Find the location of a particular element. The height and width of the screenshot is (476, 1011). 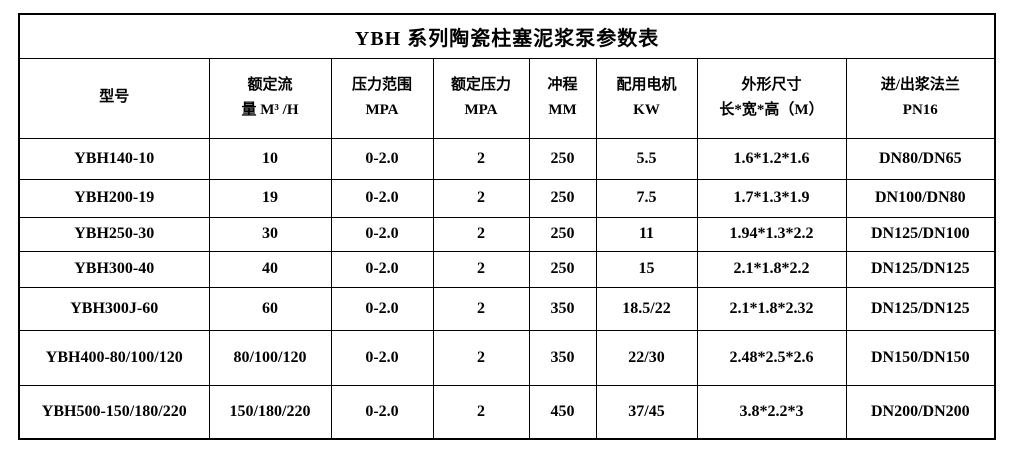

col-header-overall-size: 外形尺寸长*宽*高（M） is located at coordinates (771, 98).